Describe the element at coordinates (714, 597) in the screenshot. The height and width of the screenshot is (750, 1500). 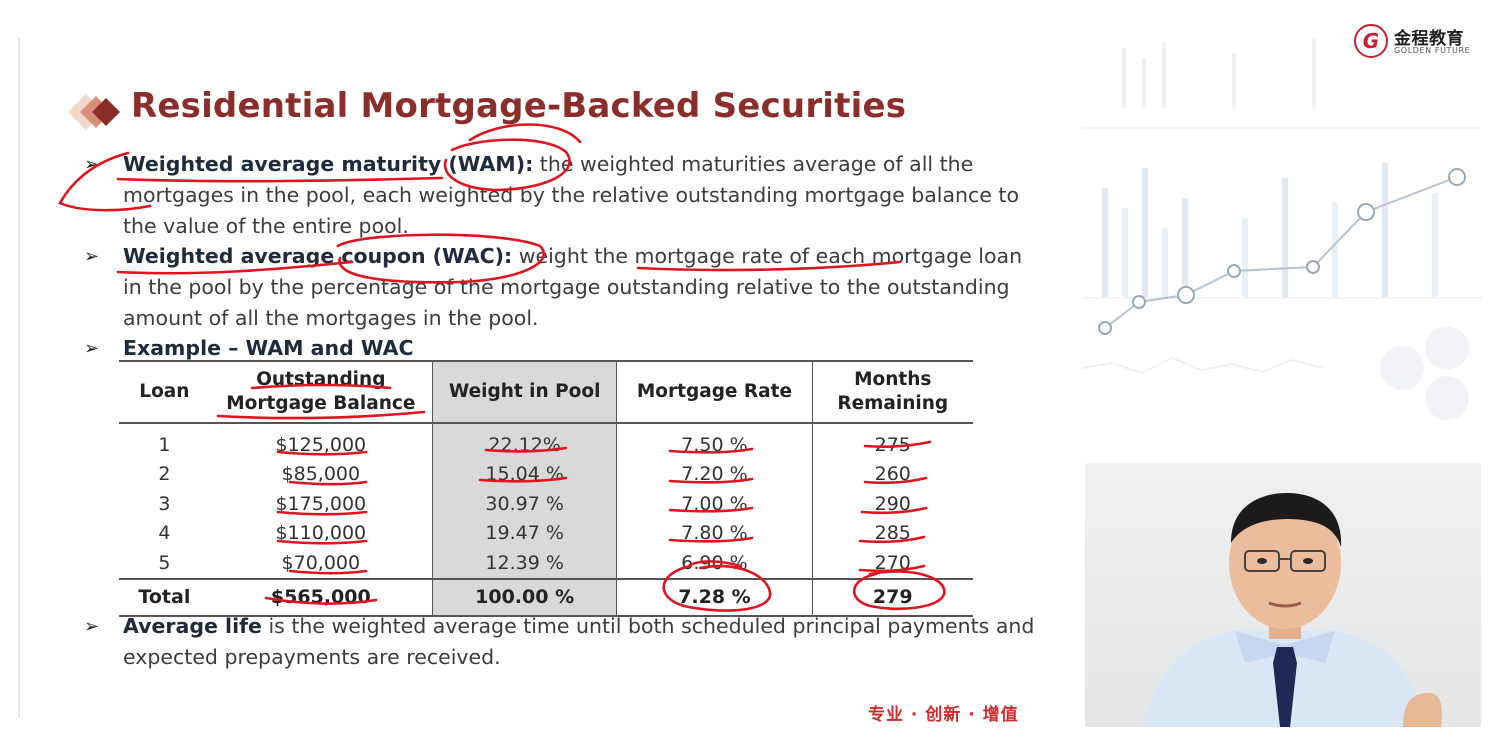
I see `total-rate: 7.28 %` at that location.